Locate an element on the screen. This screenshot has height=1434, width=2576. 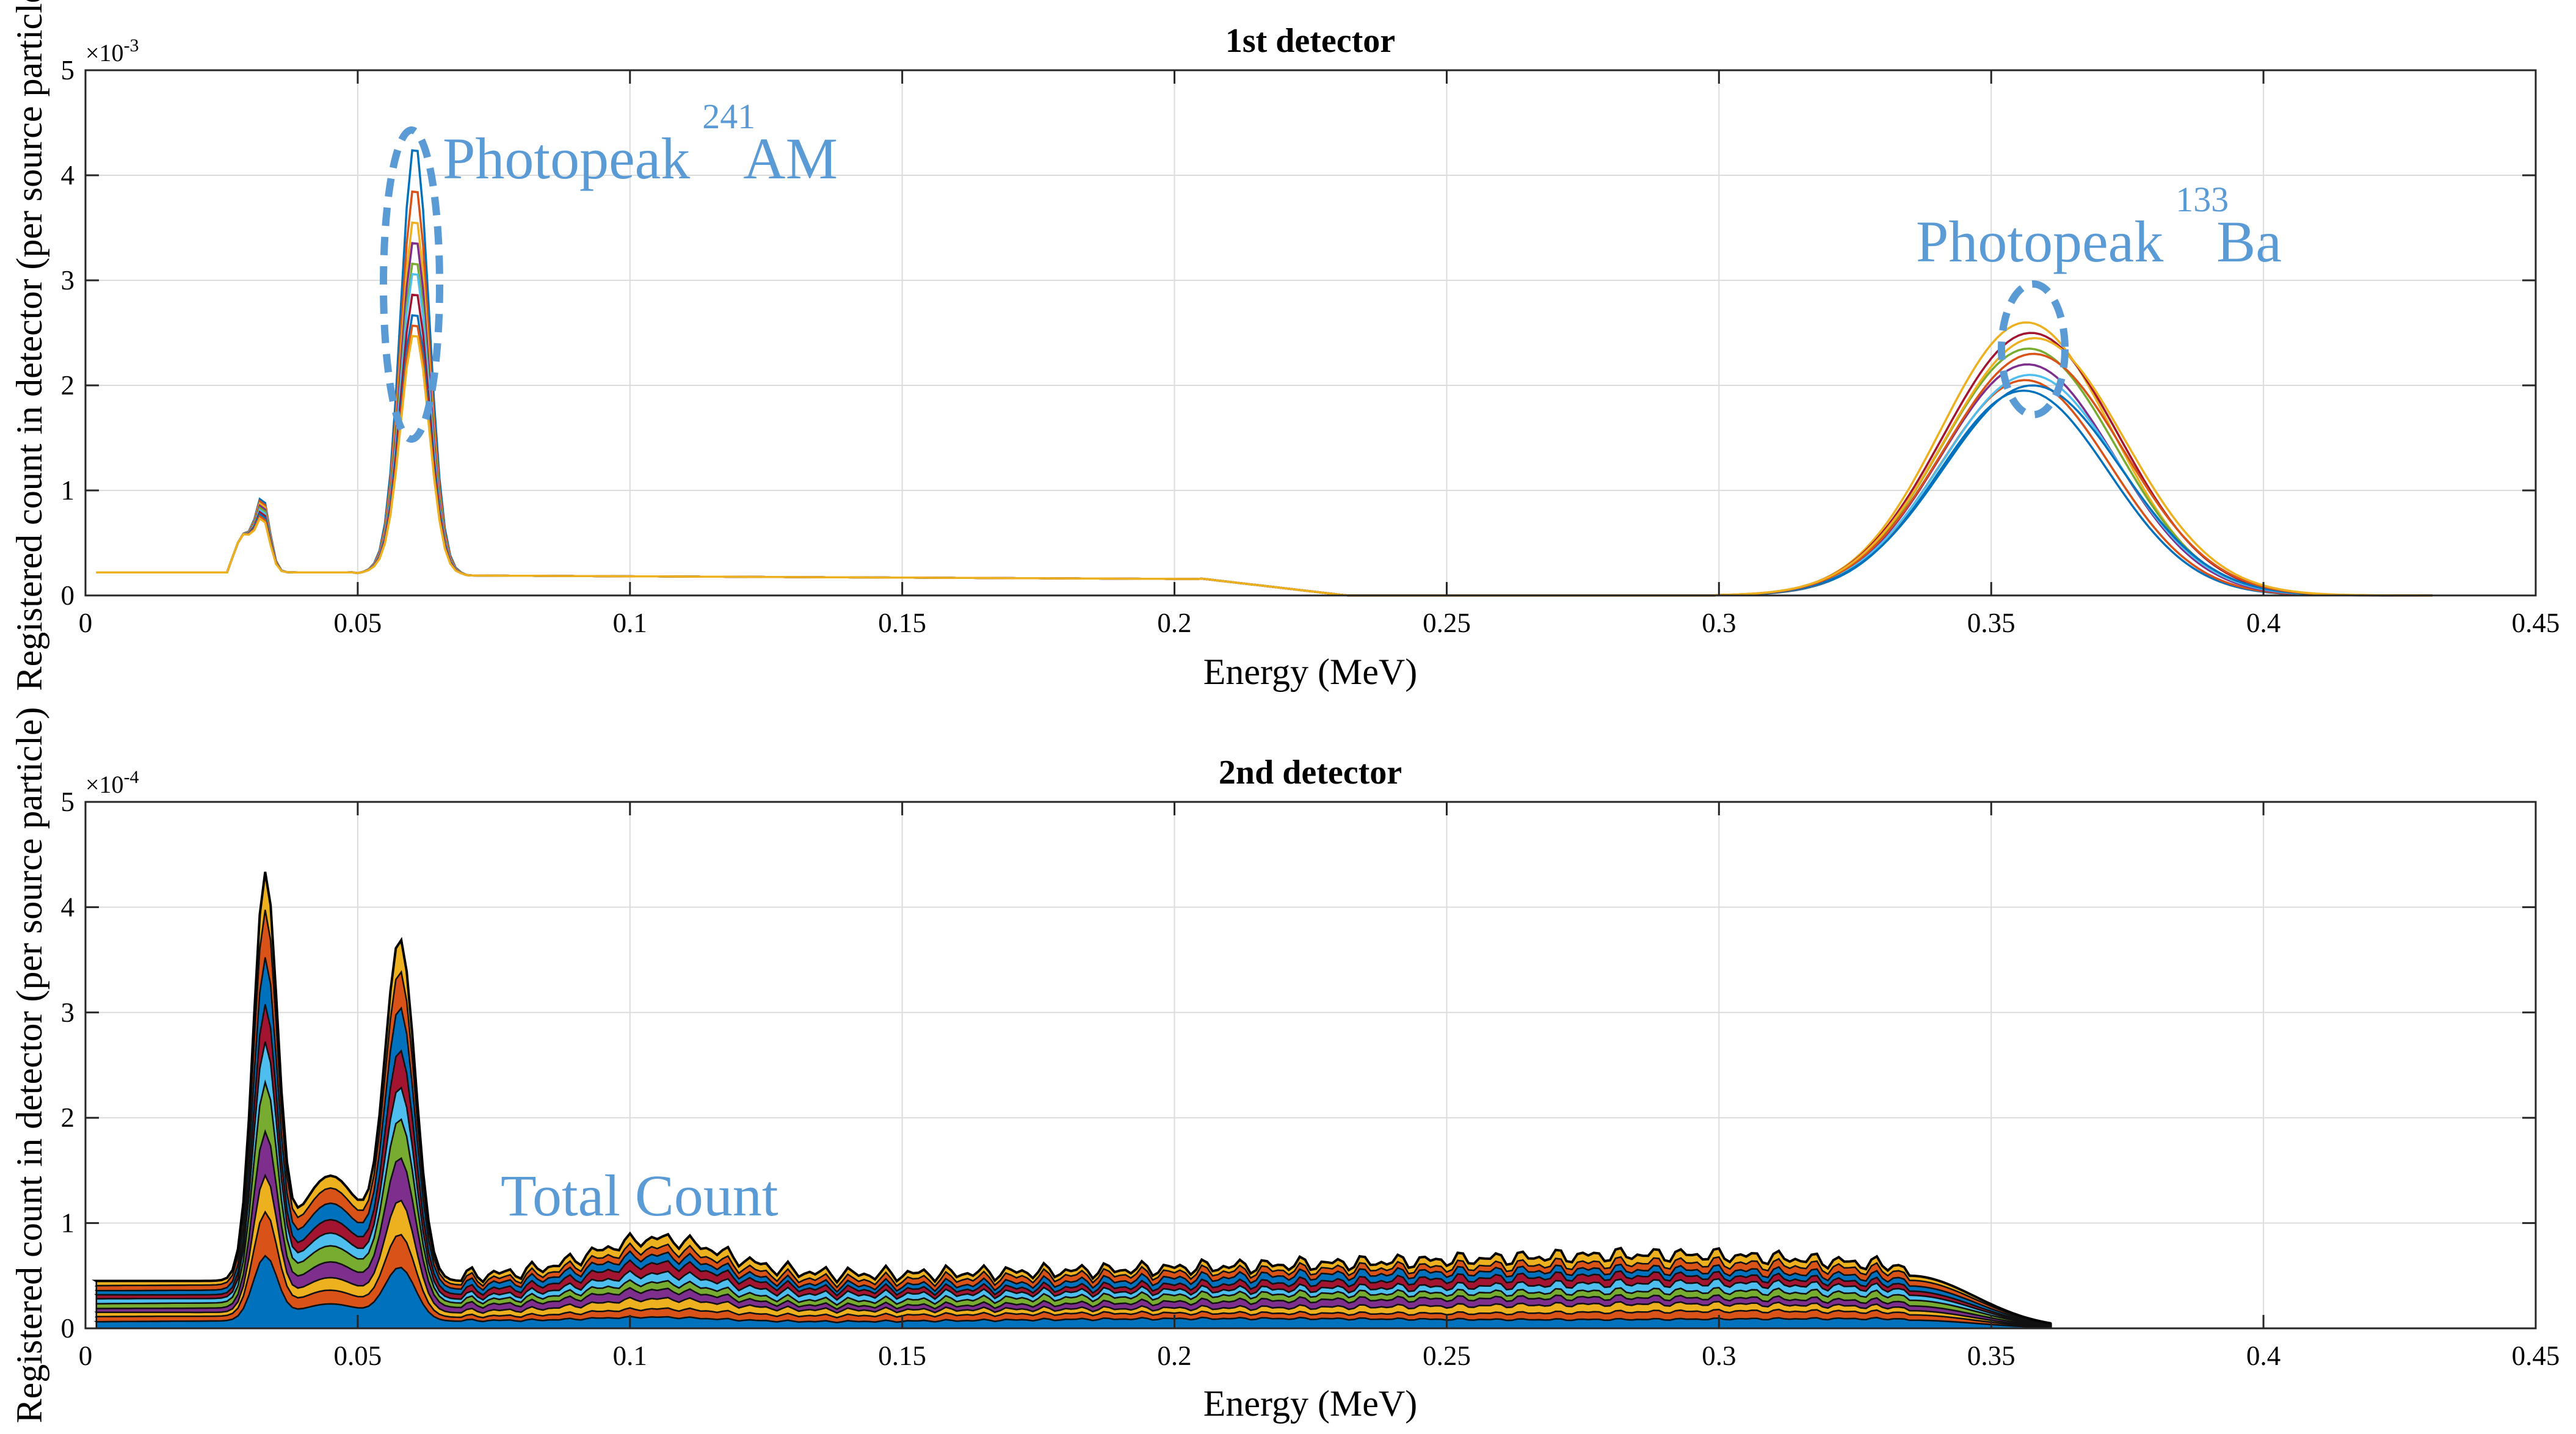
chart-2-x-tick-label: 0.2 is located at coordinates (1174, 1356).